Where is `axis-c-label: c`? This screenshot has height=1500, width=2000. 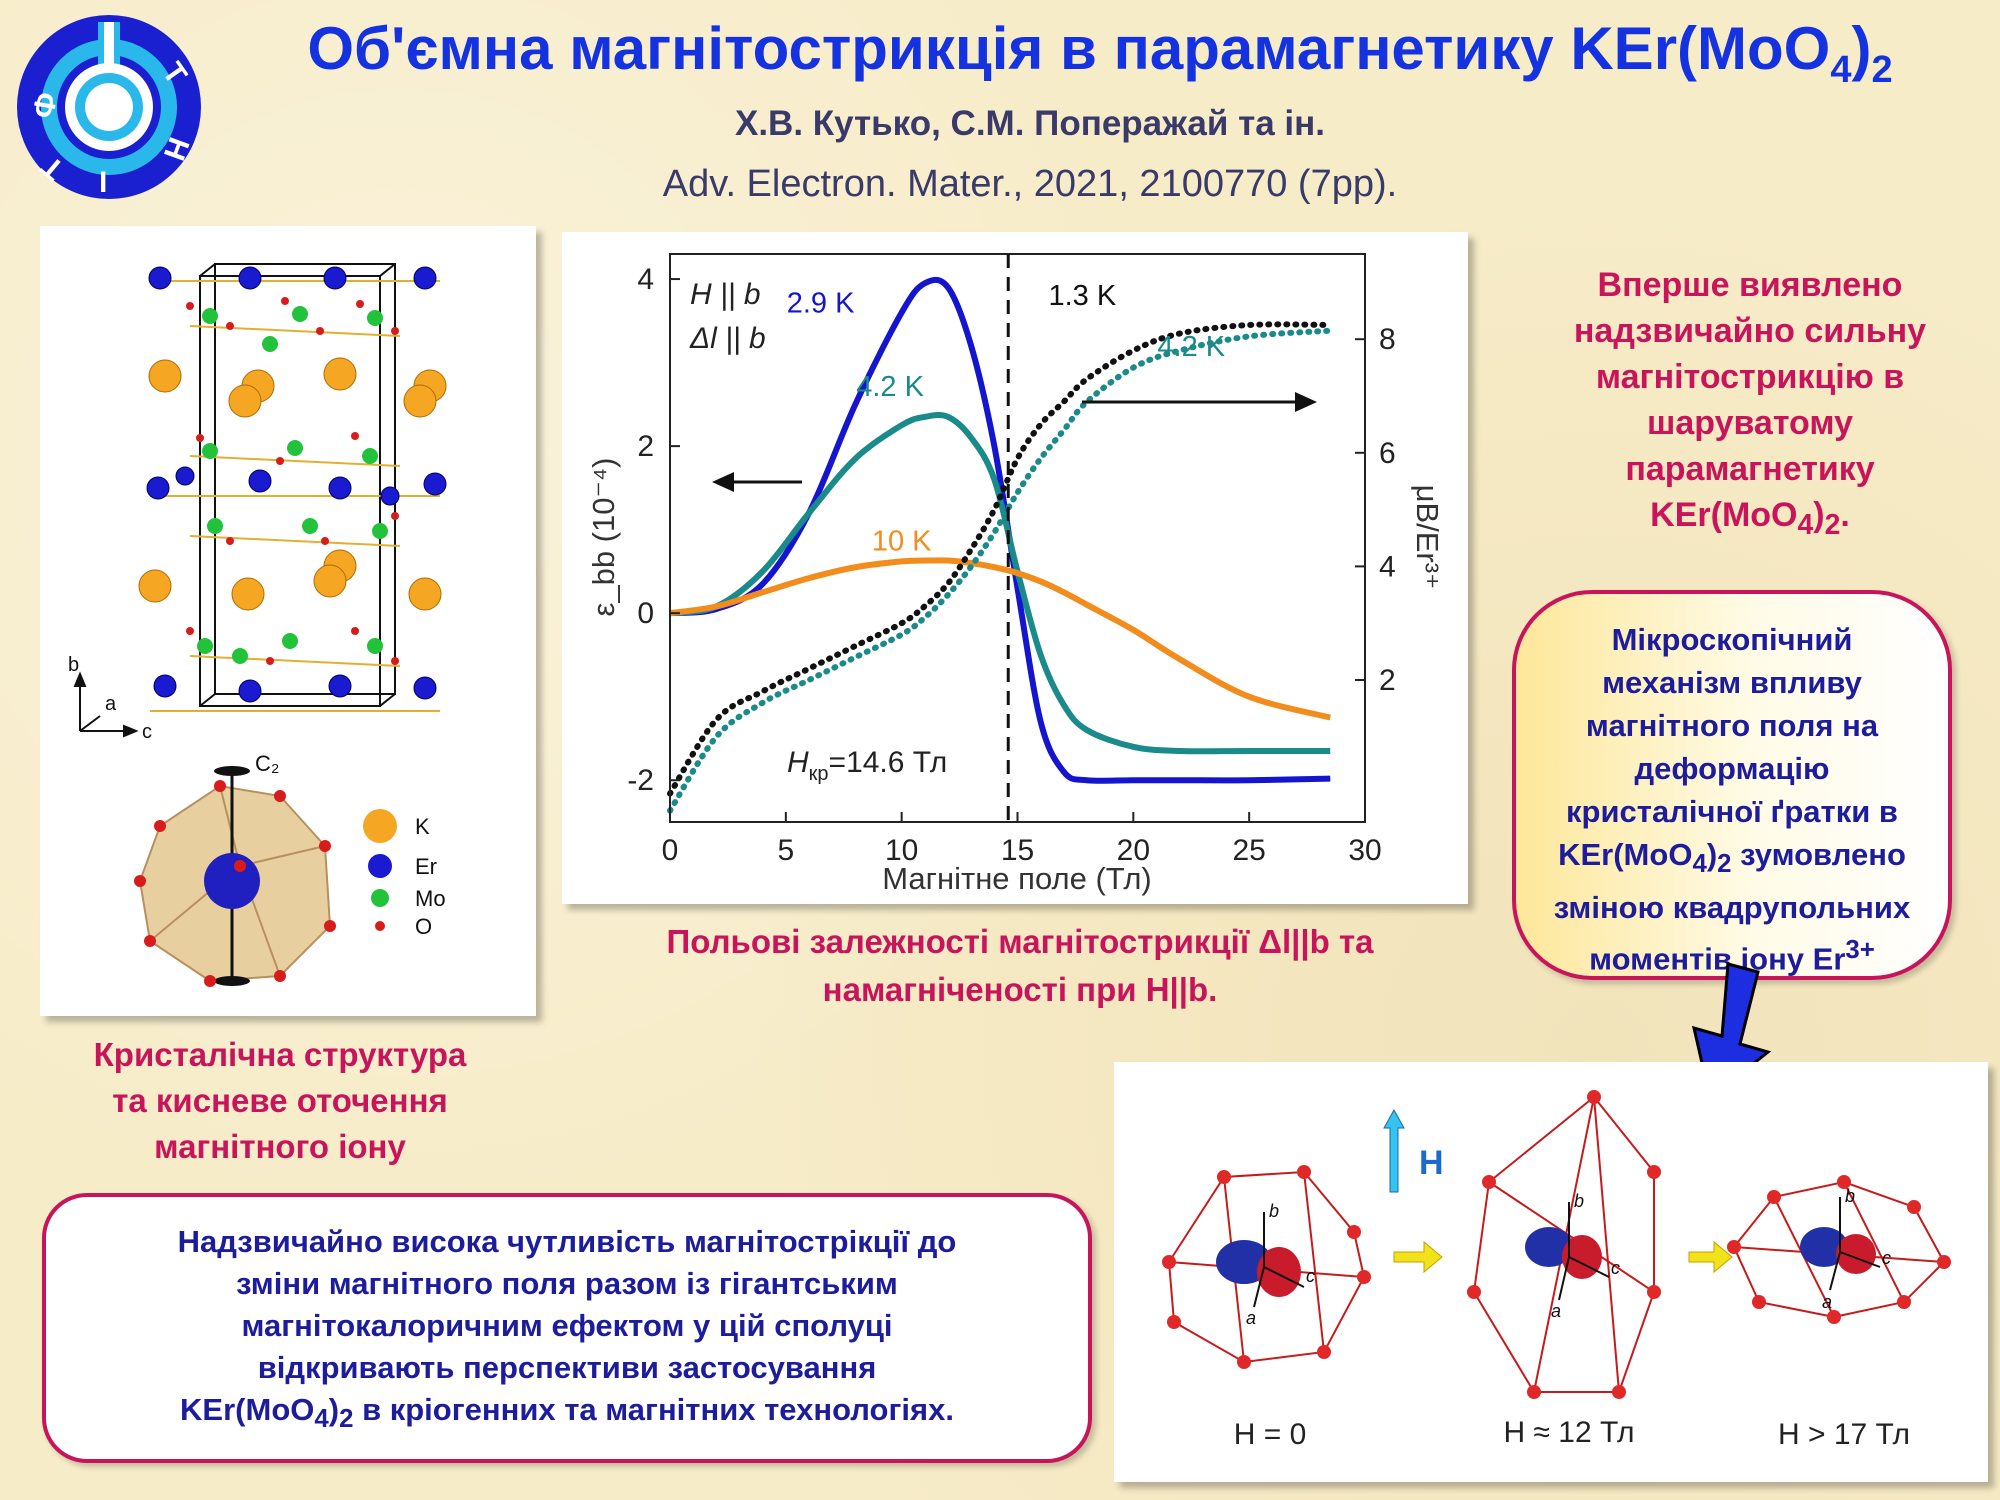 axis-c-label: c is located at coordinates (147, 732).